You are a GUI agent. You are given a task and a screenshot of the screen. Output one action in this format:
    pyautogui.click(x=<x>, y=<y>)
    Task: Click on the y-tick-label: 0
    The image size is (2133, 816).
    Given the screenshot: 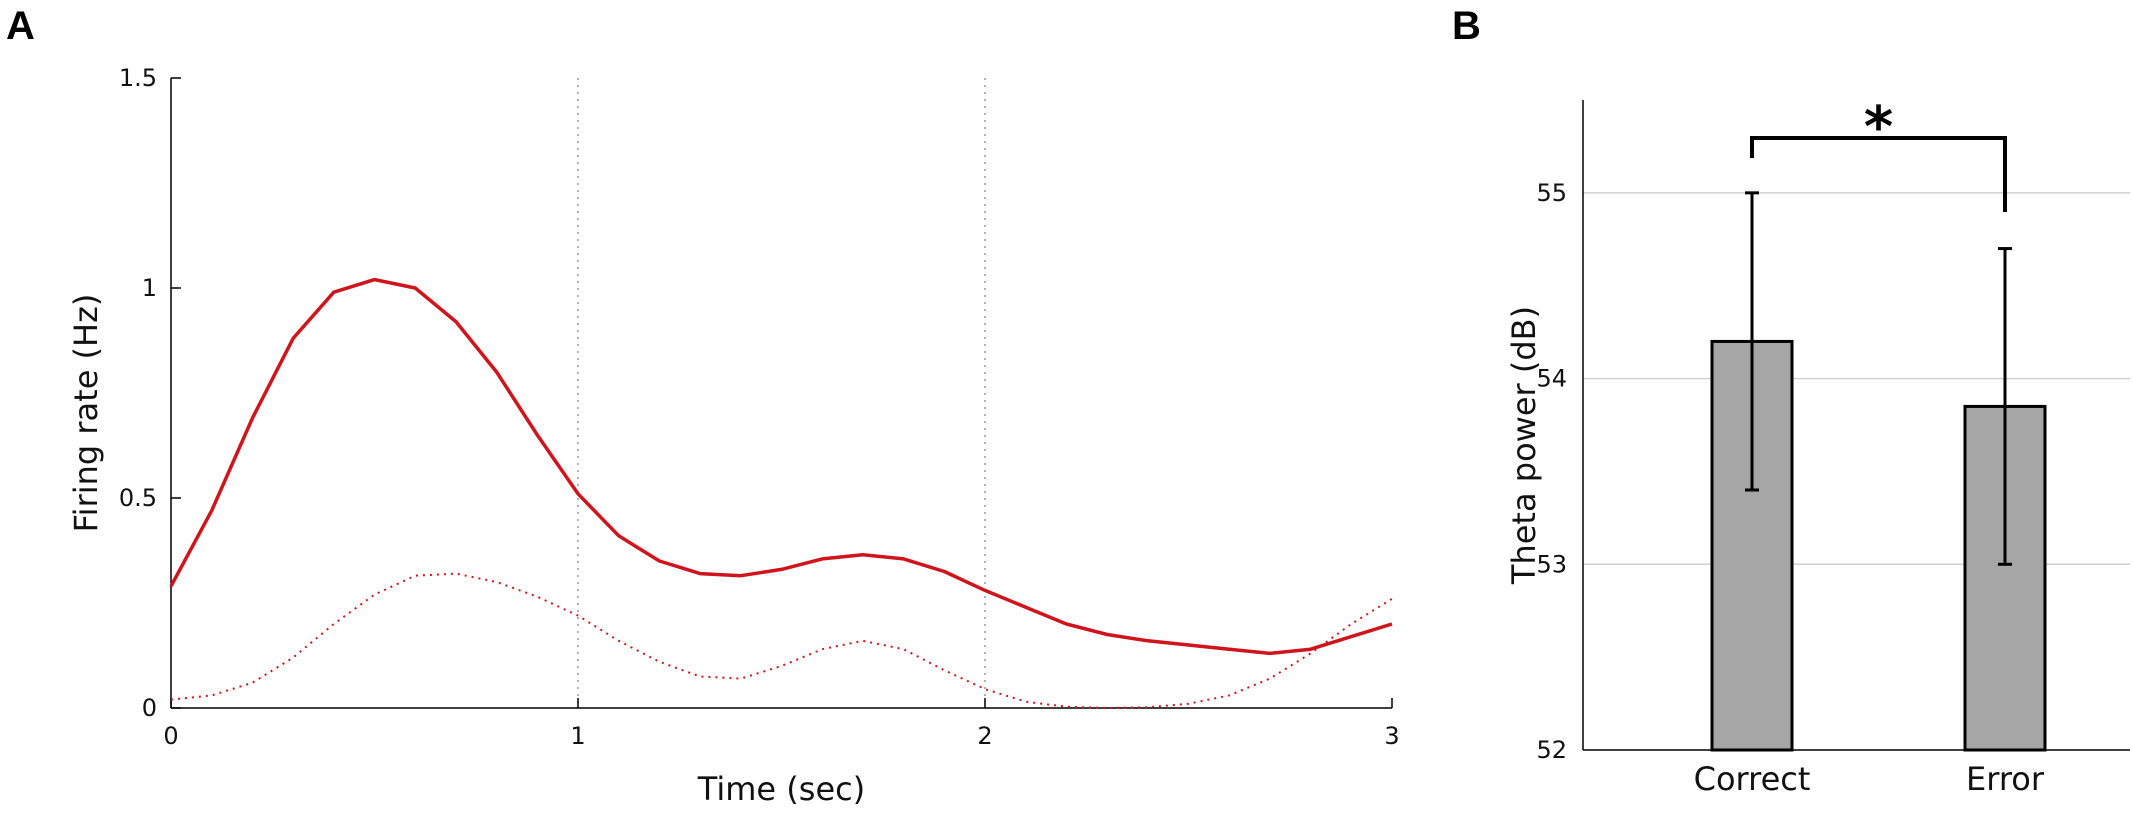 What is the action you would take?
    pyautogui.click(x=149, y=708)
    